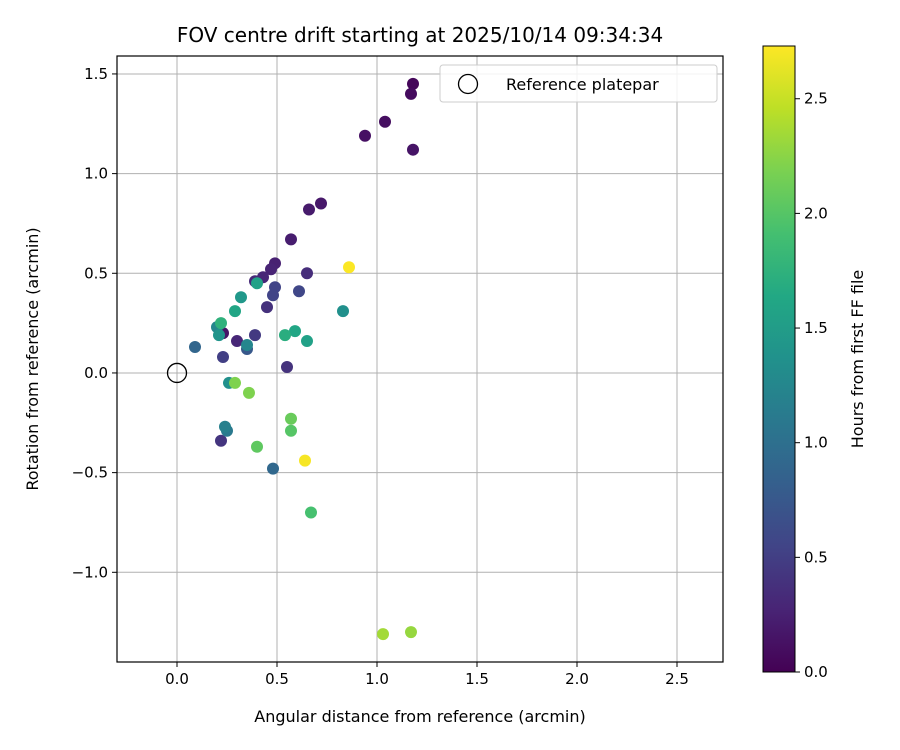  What do you see at coordinates (96, 74) in the screenshot?
I see `y-tick-label: 1.5` at bounding box center [96, 74].